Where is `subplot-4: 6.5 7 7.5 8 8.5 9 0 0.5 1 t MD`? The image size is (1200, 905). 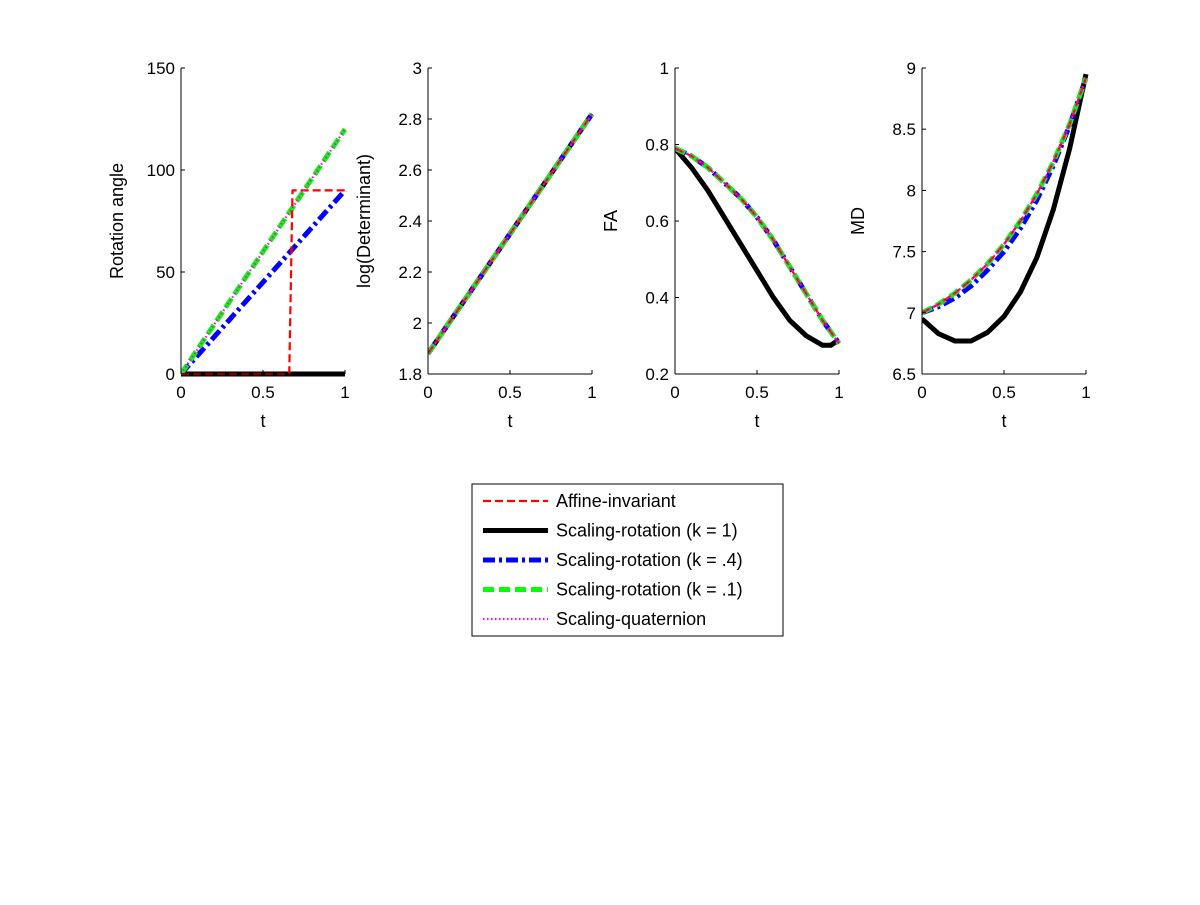
subplot-4: 6.5 7 7.5 8 8.5 9 0 0.5 1 t MD is located at coordinates (969, 245).